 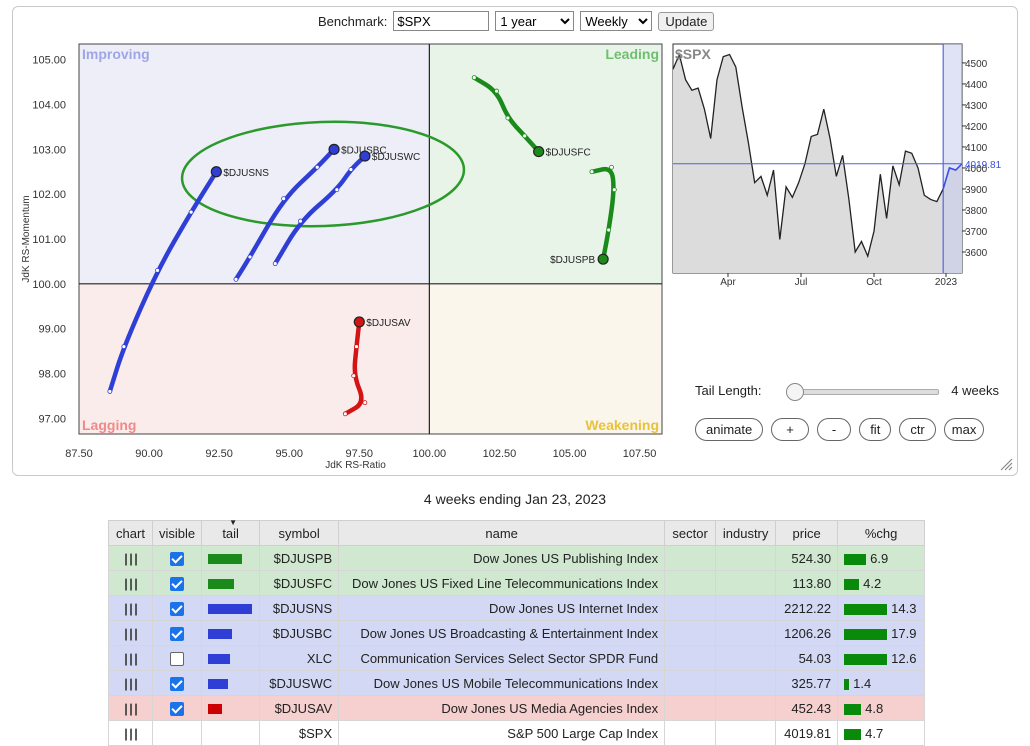 What do you see at coordinates (517, 733) in the screenshot?
I see `table-row: ┃┃┃ $SPX S&P 500 Large Cap Index 4019.81 4.7` at bounding box center [517, 733].